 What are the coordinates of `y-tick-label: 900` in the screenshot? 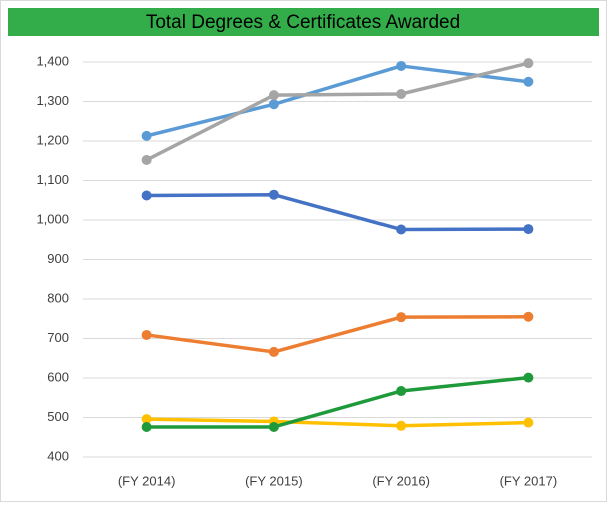 It's located at (58, 258).